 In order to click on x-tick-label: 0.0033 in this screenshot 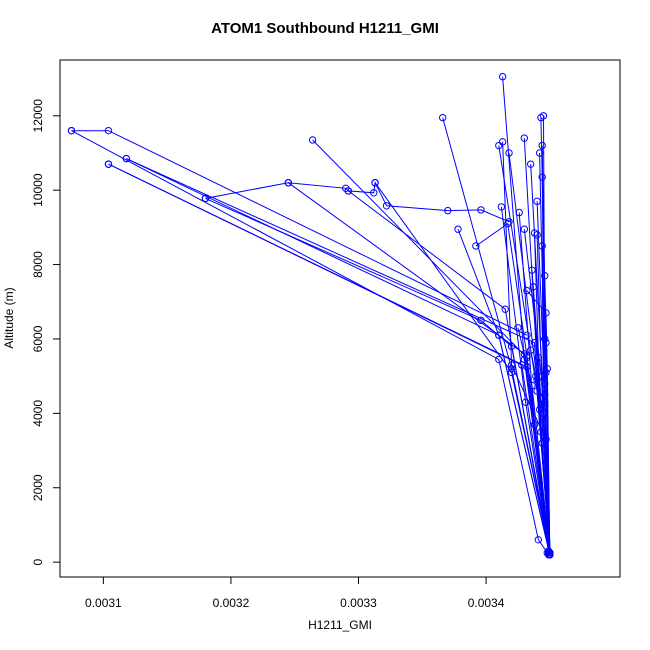, I will do `click(358, 603)`.